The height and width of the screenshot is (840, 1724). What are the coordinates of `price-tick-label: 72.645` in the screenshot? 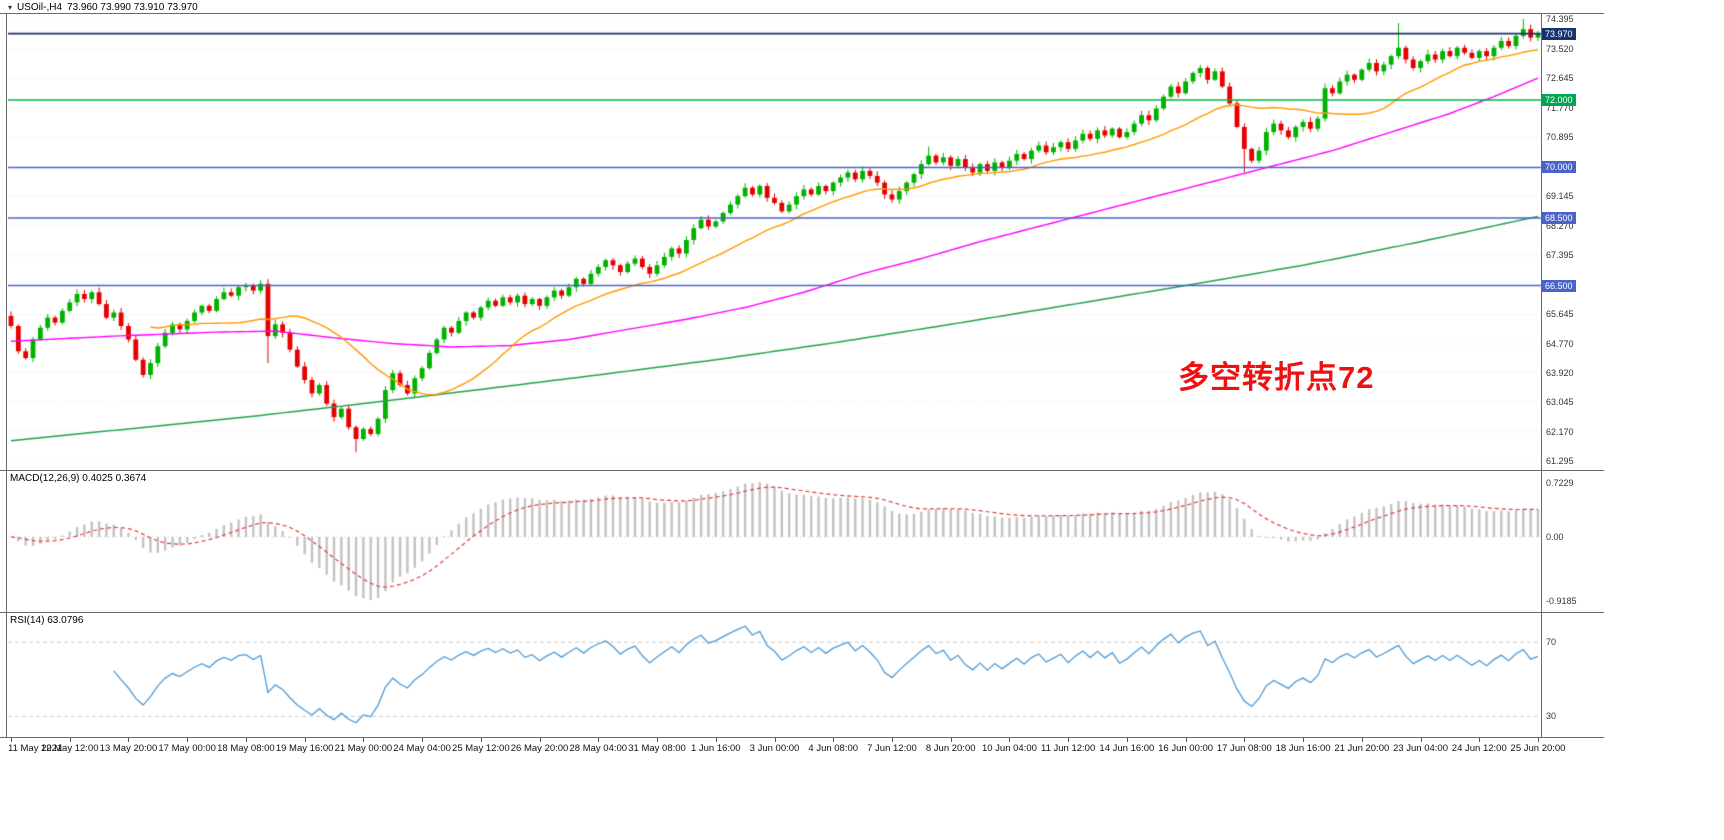 It's located at (1560, 78).